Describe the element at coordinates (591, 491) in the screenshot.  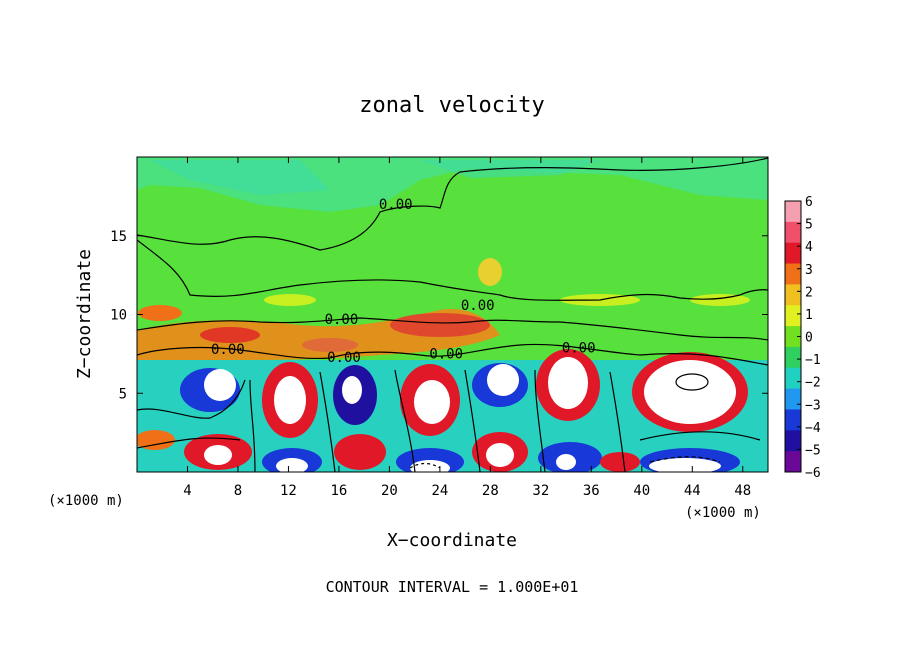
I see `x-tick-label: 36` at that location.